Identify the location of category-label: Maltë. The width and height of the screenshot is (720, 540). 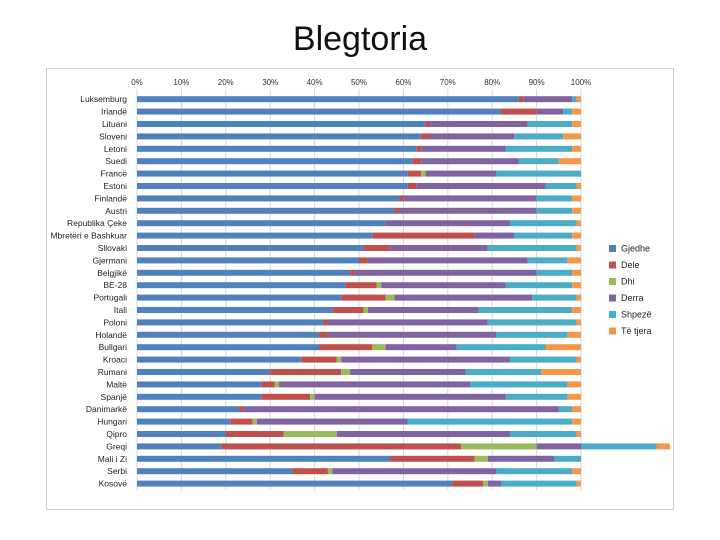
(116, 384).